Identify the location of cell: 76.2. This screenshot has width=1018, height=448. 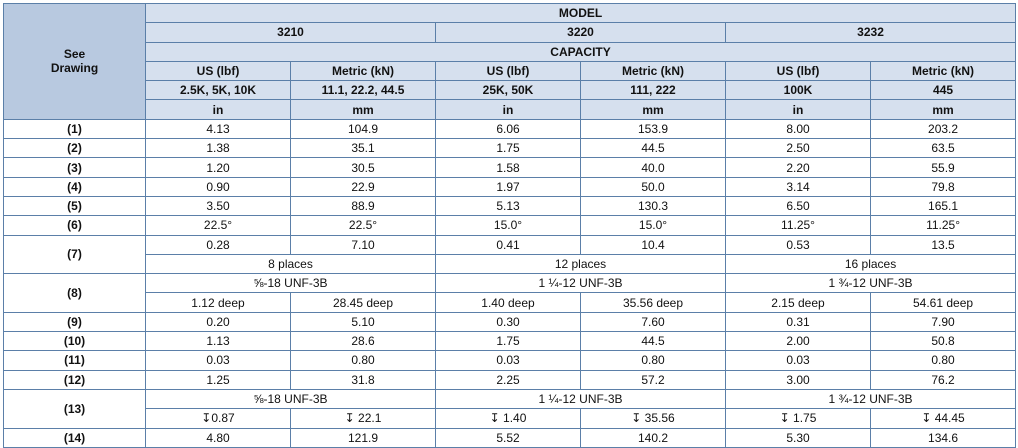
(943, 379).